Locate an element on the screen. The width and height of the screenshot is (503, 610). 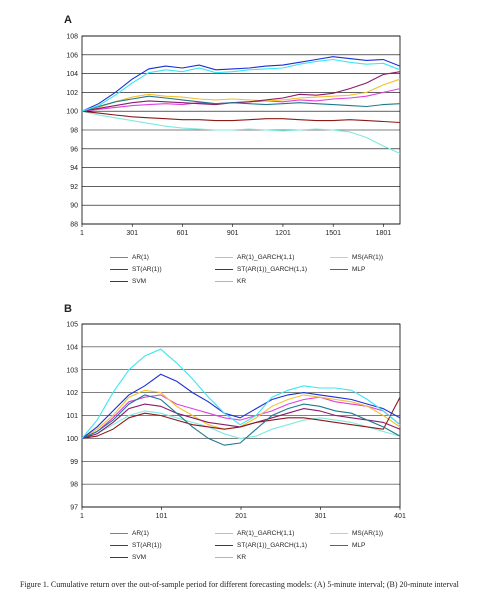
chart-b-legend-item-ms-ar-1: MS(AR(1)) is located at coordinates (356, 533).